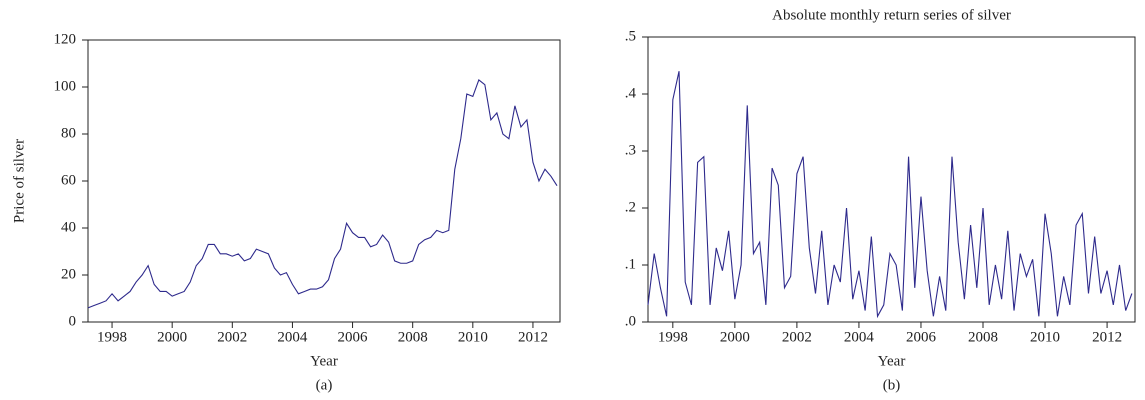 This screenshot has width=1145, height=400. I want to click on y-tick-label: 80, so click(68, 133).